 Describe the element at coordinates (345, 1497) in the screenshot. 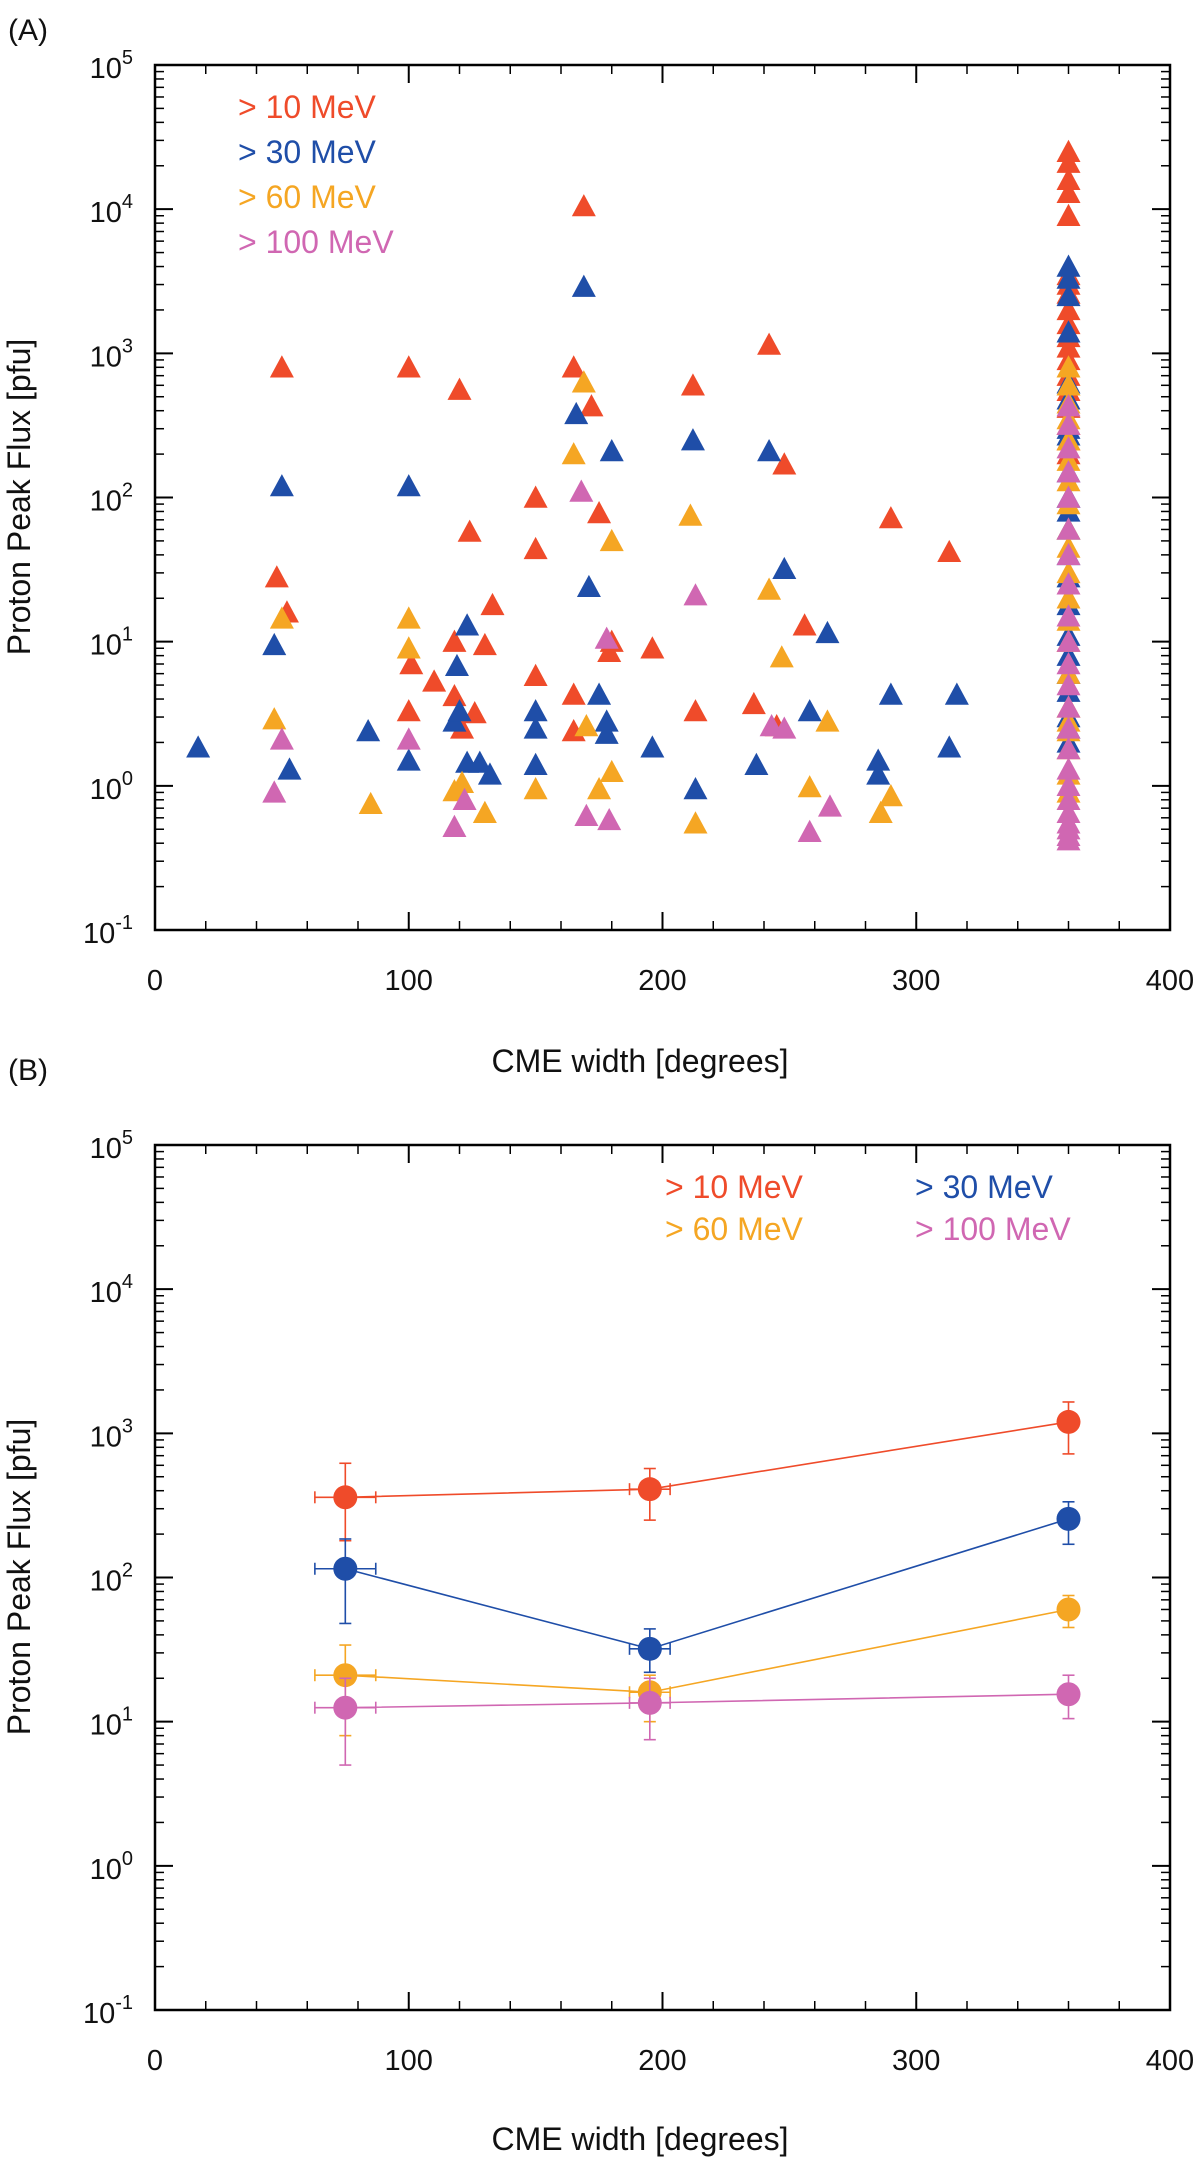

I see `data-point-gt10` at that location.